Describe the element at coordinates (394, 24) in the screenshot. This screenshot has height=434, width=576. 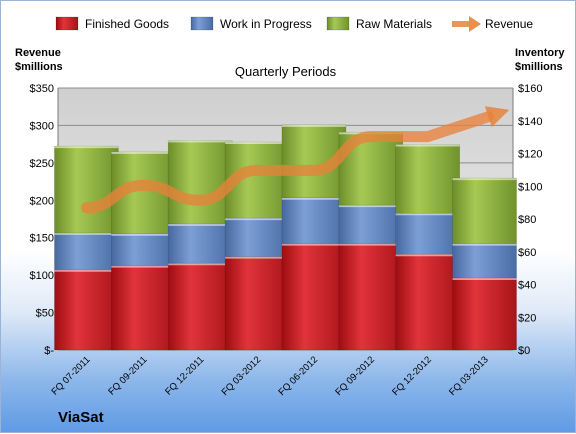
I see `legend-label-raw-materials: Raw Materials` at that location.